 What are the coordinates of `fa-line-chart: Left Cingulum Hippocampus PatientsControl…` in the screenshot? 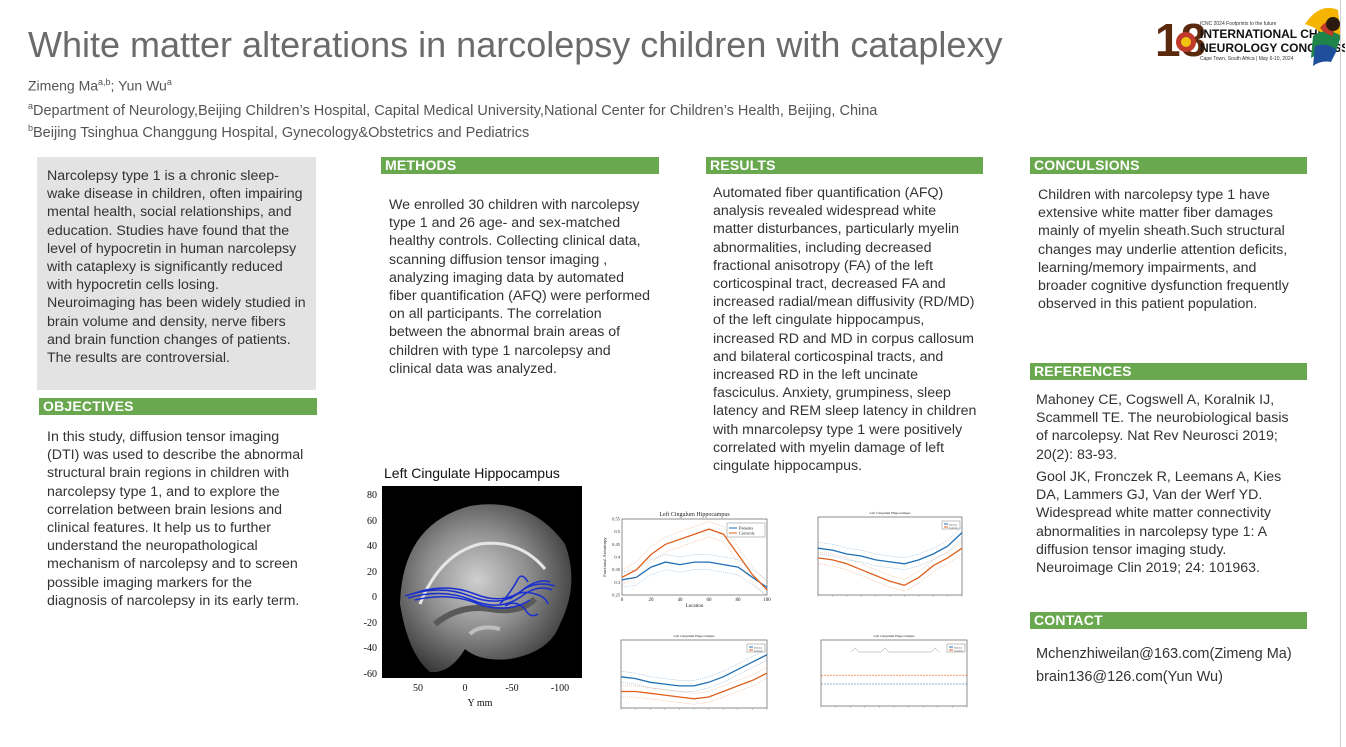 It's located at (686, 559).